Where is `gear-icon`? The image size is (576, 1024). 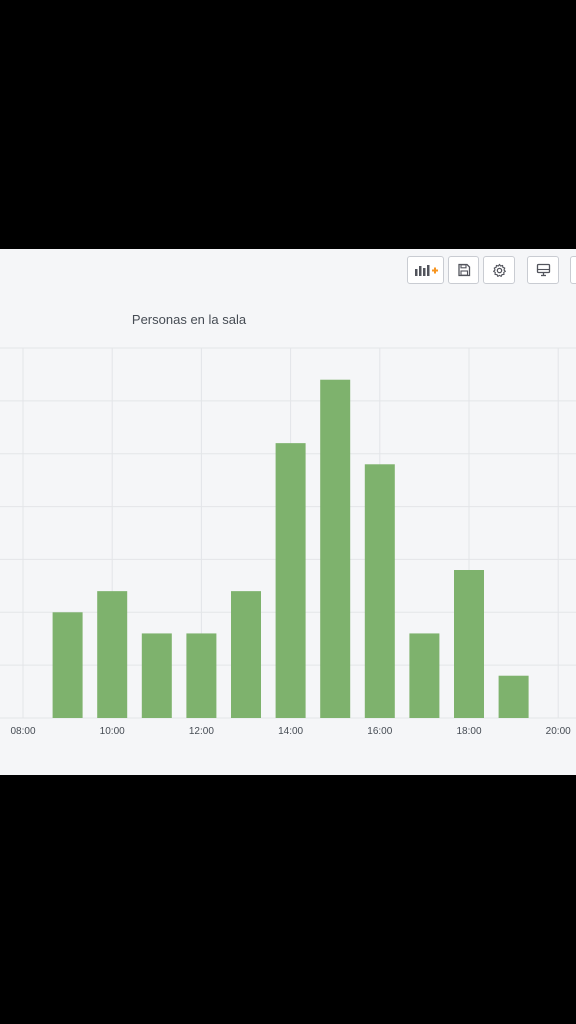
gear-icon is located at coordinates (499, 270).